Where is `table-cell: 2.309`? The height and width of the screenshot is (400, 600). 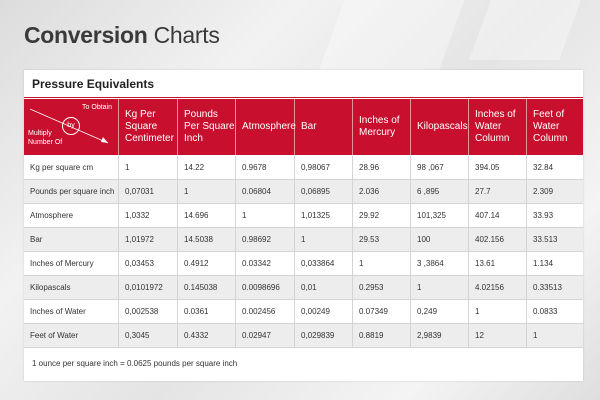 table-cell: 2.309 is located at coordinates (554, 191).